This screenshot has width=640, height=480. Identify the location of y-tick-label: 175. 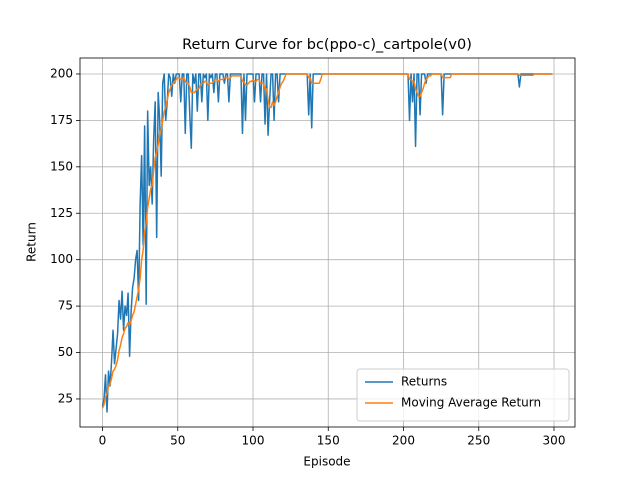
(61, 120).